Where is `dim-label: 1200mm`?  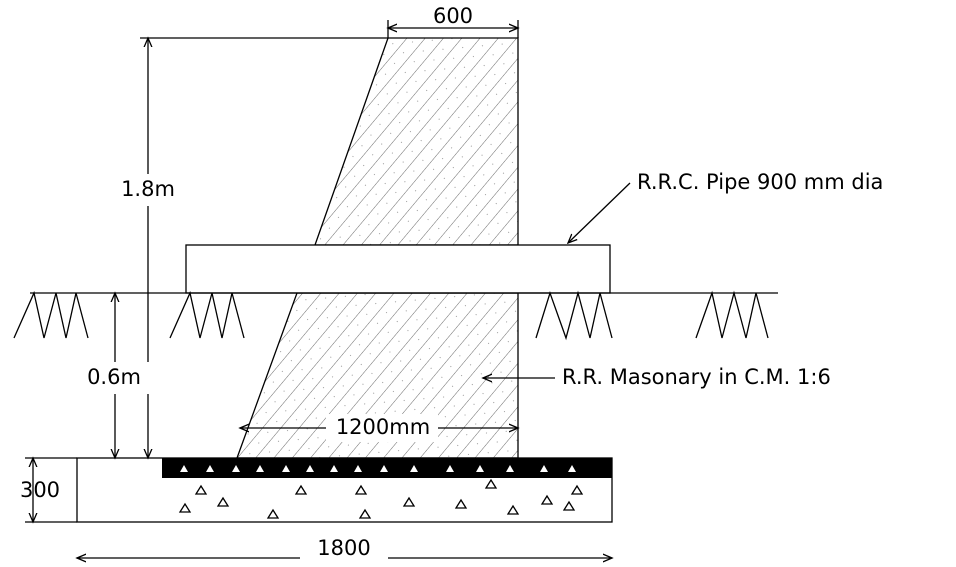
dim-label: 1200mm is located at coordinates (383, 427).